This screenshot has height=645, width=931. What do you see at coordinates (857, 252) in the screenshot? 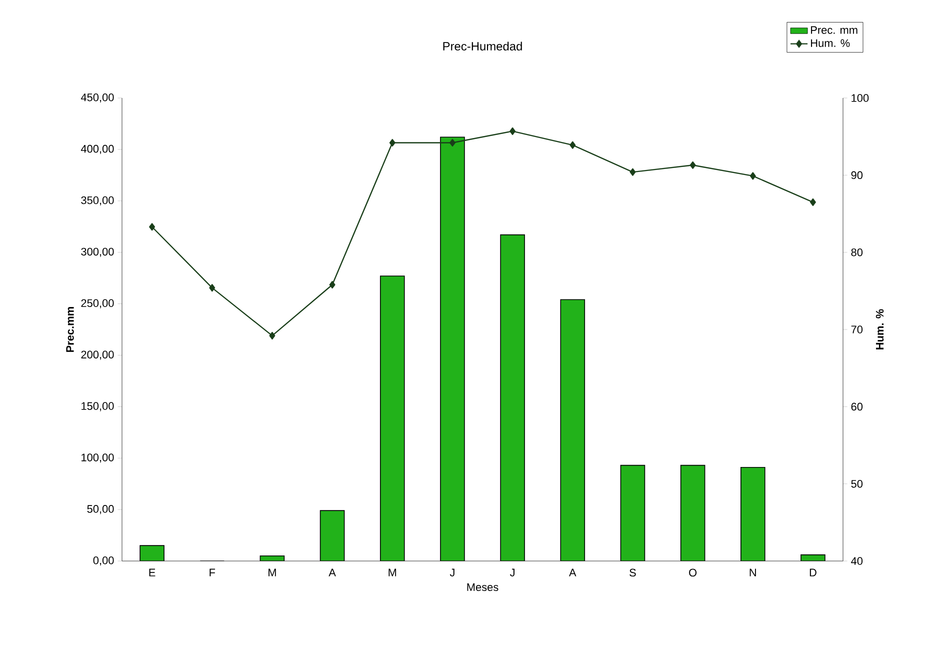
I see `y2-tick-label: 80` at bounding box center [857, 252].